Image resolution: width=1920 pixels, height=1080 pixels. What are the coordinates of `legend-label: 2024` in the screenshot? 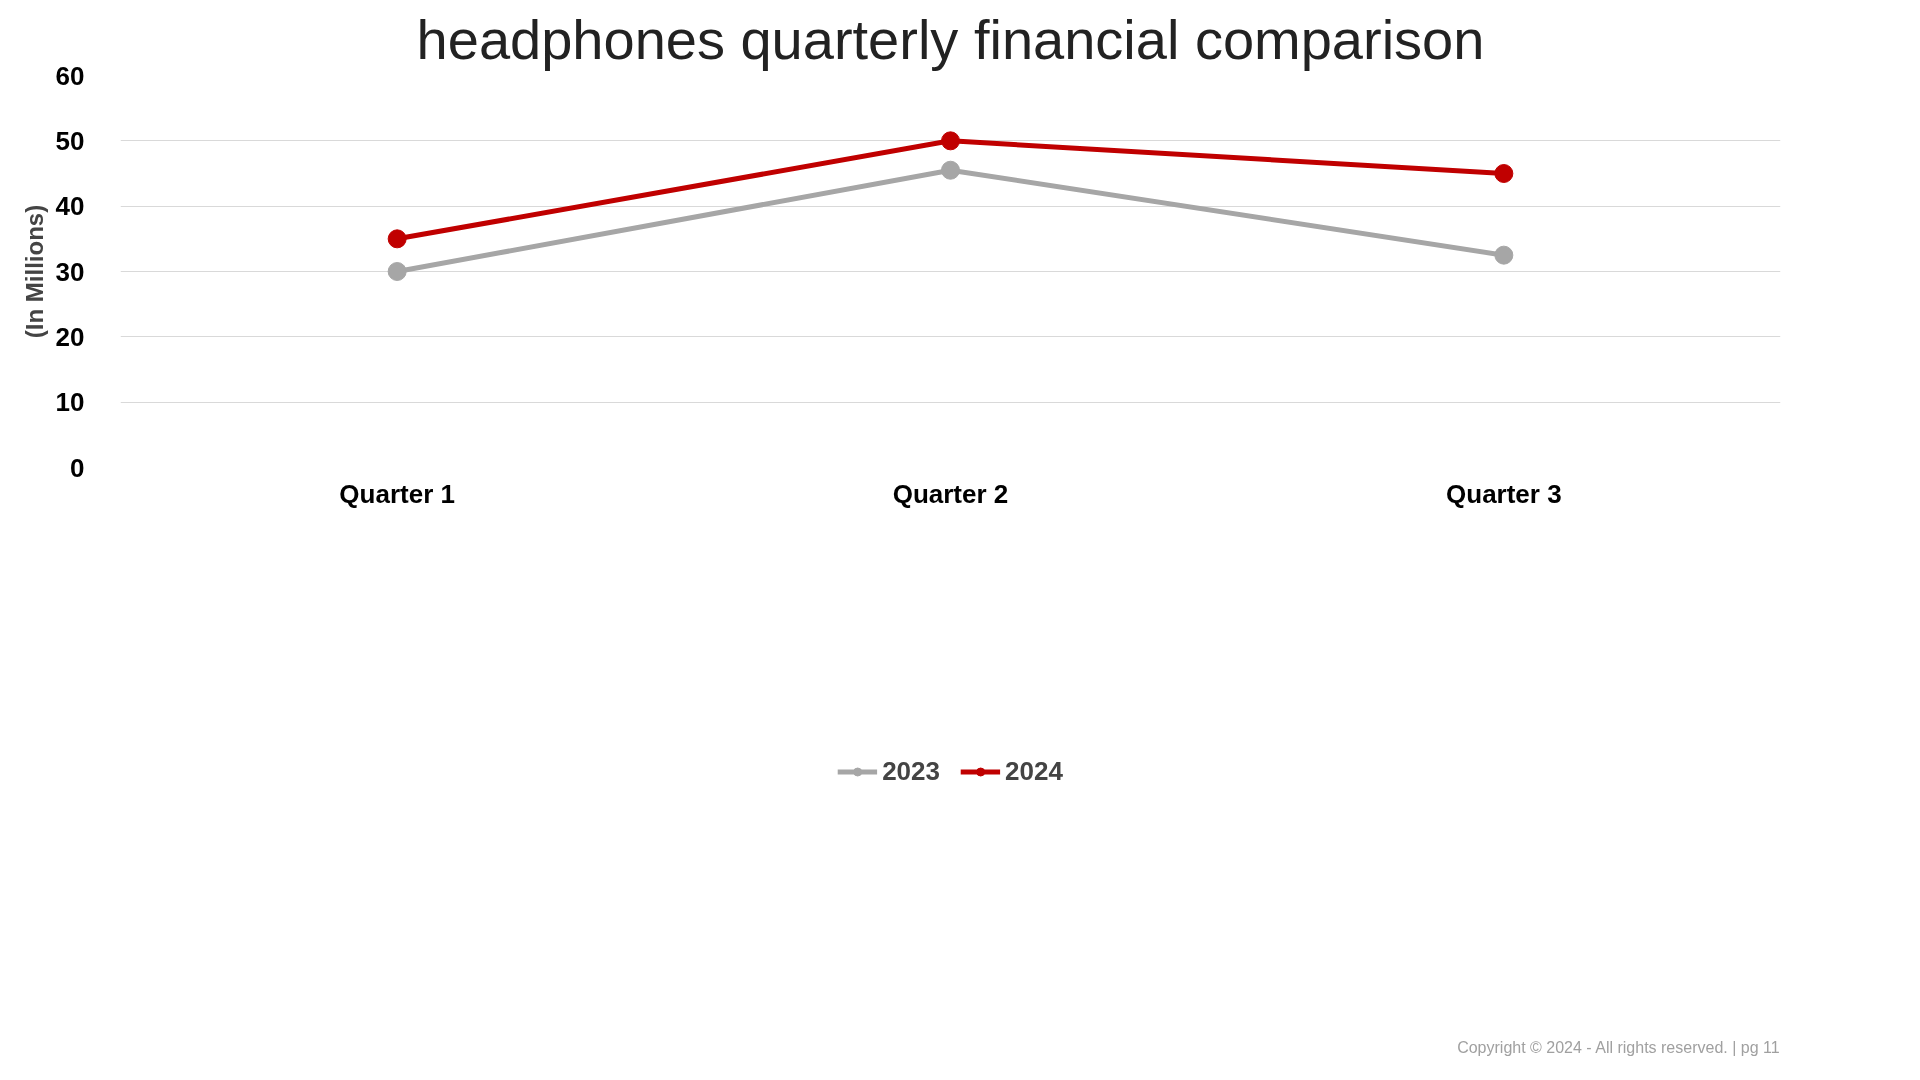 It's located at (1034, 771).